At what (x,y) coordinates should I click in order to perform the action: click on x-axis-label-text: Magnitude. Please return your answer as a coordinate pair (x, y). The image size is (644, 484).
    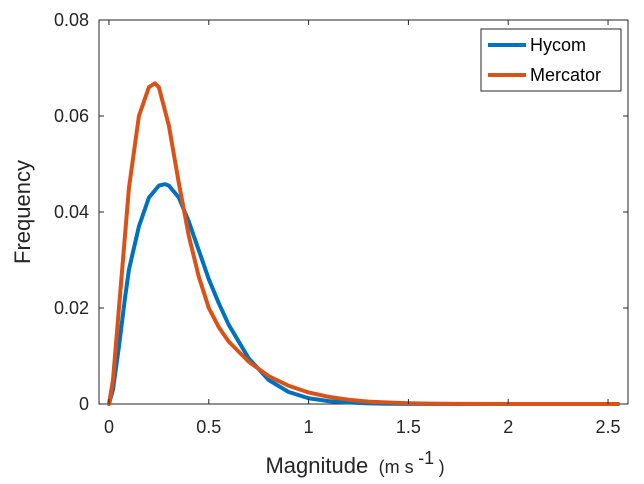
    Looking at the image, I should click on (316, 465).